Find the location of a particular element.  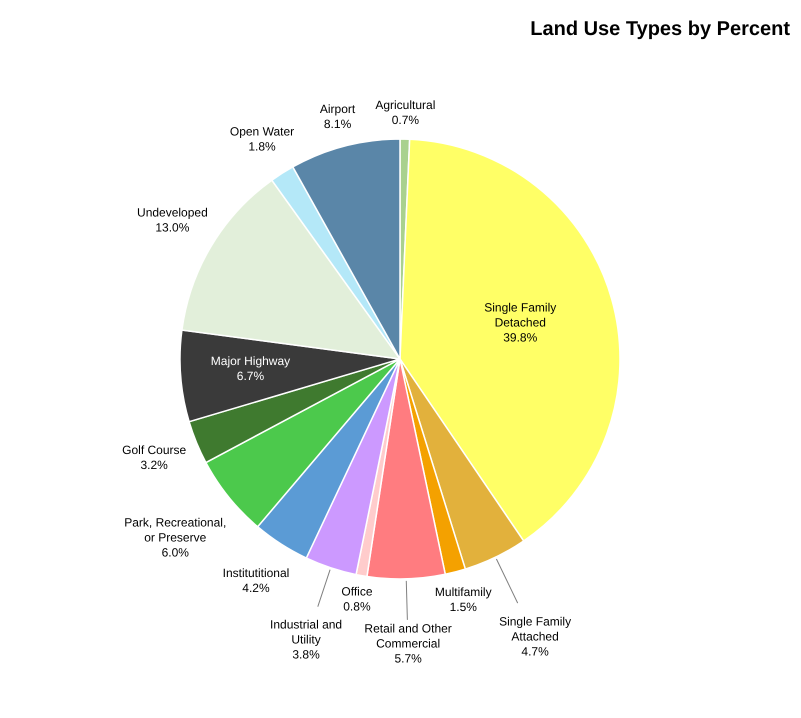

slice-label: Single Family Detached is located at coordinates (520, 315).